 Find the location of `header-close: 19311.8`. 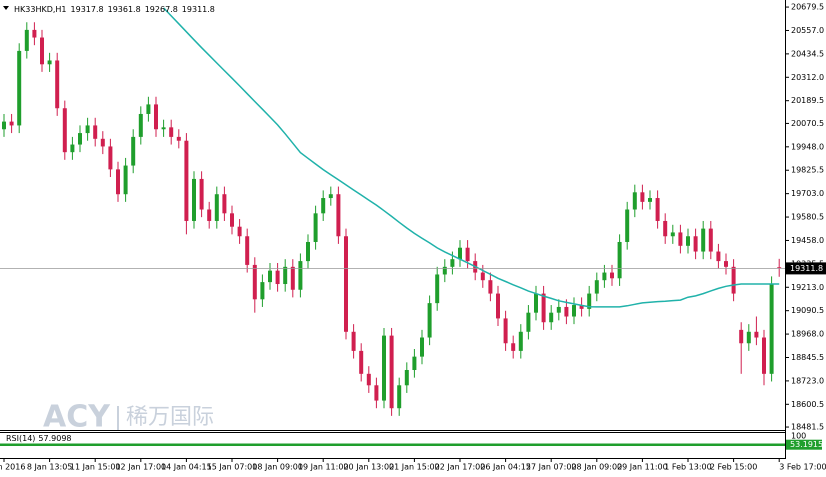

header-close: 19311.8 is located at coordinates (198, 9).